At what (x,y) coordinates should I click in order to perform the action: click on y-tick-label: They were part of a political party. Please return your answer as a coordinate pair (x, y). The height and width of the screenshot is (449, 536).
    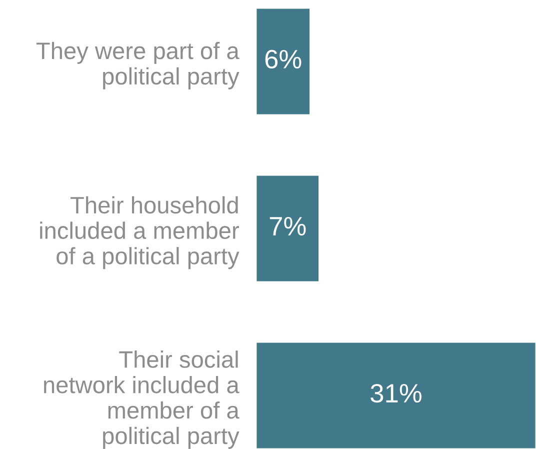
    Looking at the image, I should click on (138, 66).